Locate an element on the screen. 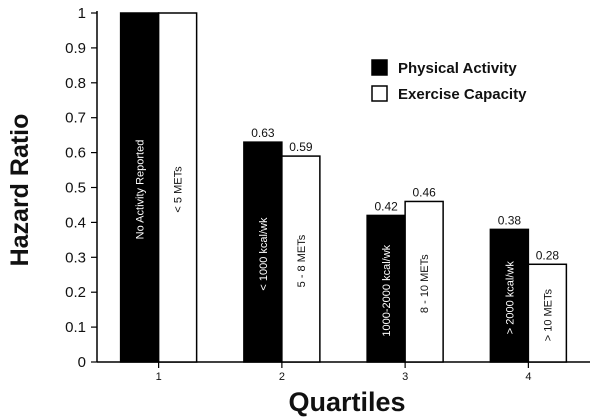  legend-label-exercise-capacity: Exercise Capacity is located at coordinates (462, 94).